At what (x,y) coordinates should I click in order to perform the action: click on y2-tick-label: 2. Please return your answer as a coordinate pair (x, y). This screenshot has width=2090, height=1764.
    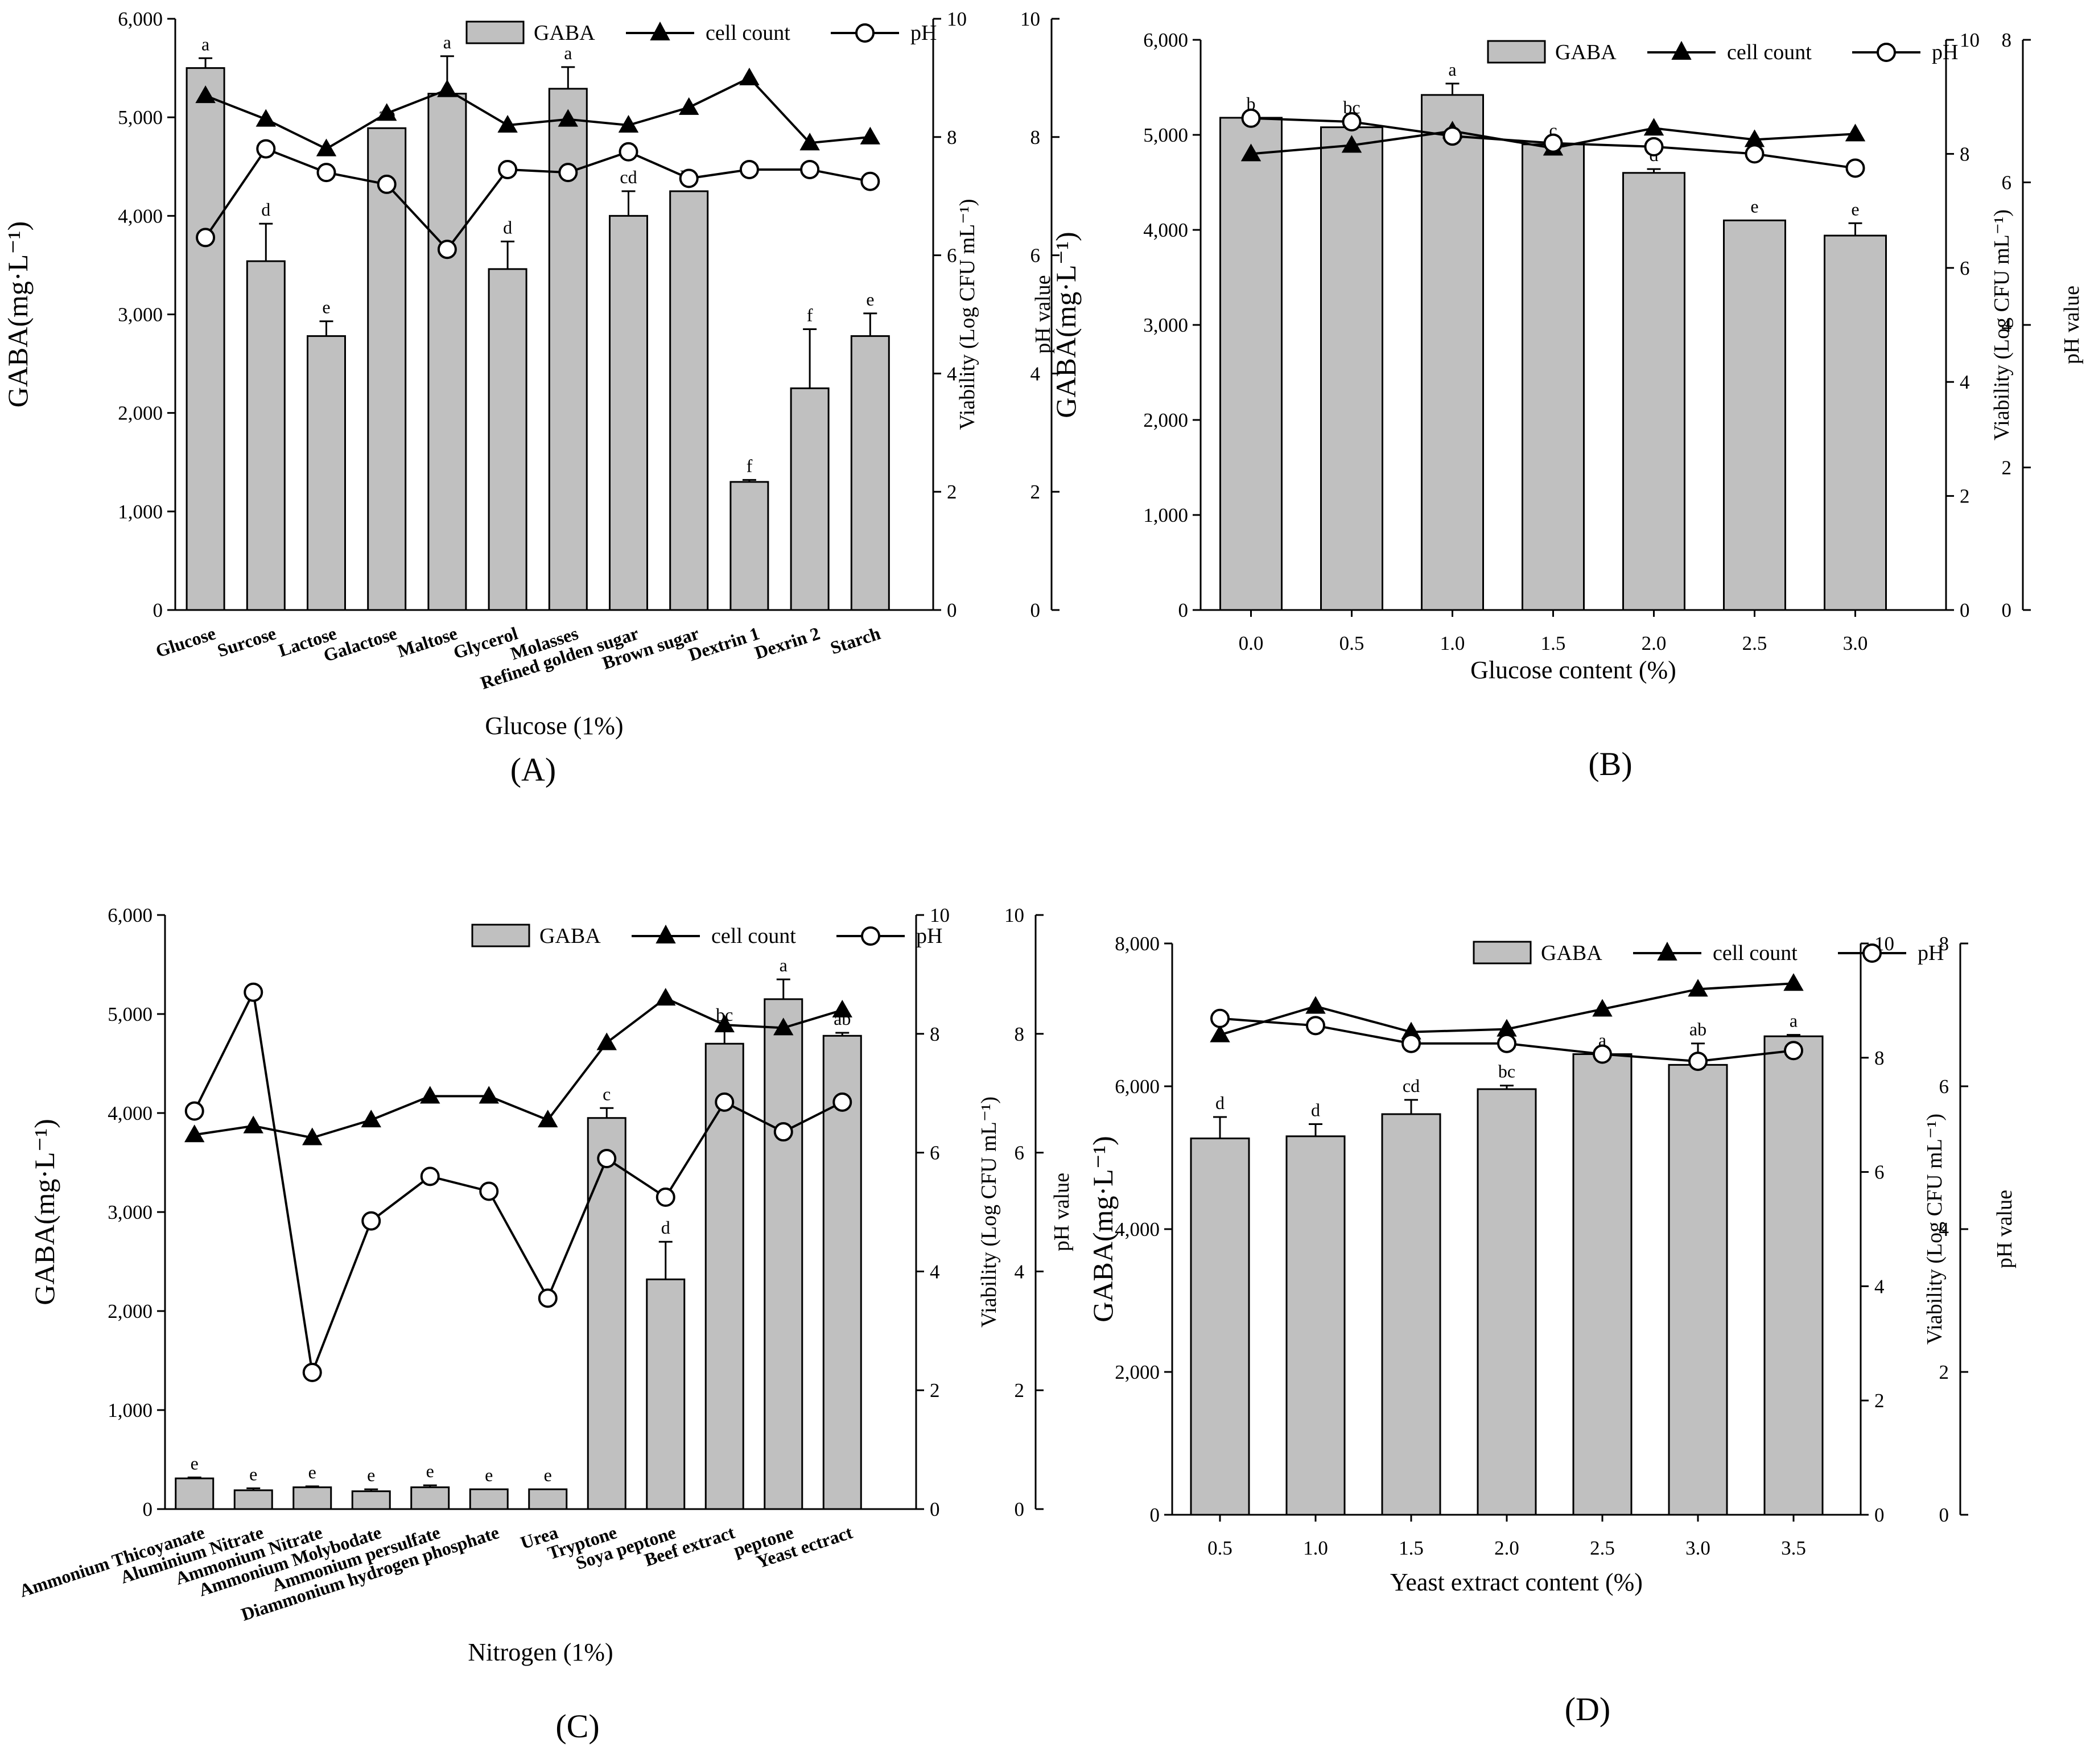
    Looking at the image, I should click on (952, 492).